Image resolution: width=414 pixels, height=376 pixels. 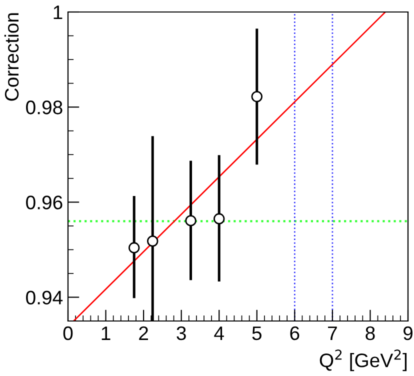 What do you see at coordinates (44, 297) in the screenshot?
I see `y-tick-label: 0.94` at bounding box center [44, 297].